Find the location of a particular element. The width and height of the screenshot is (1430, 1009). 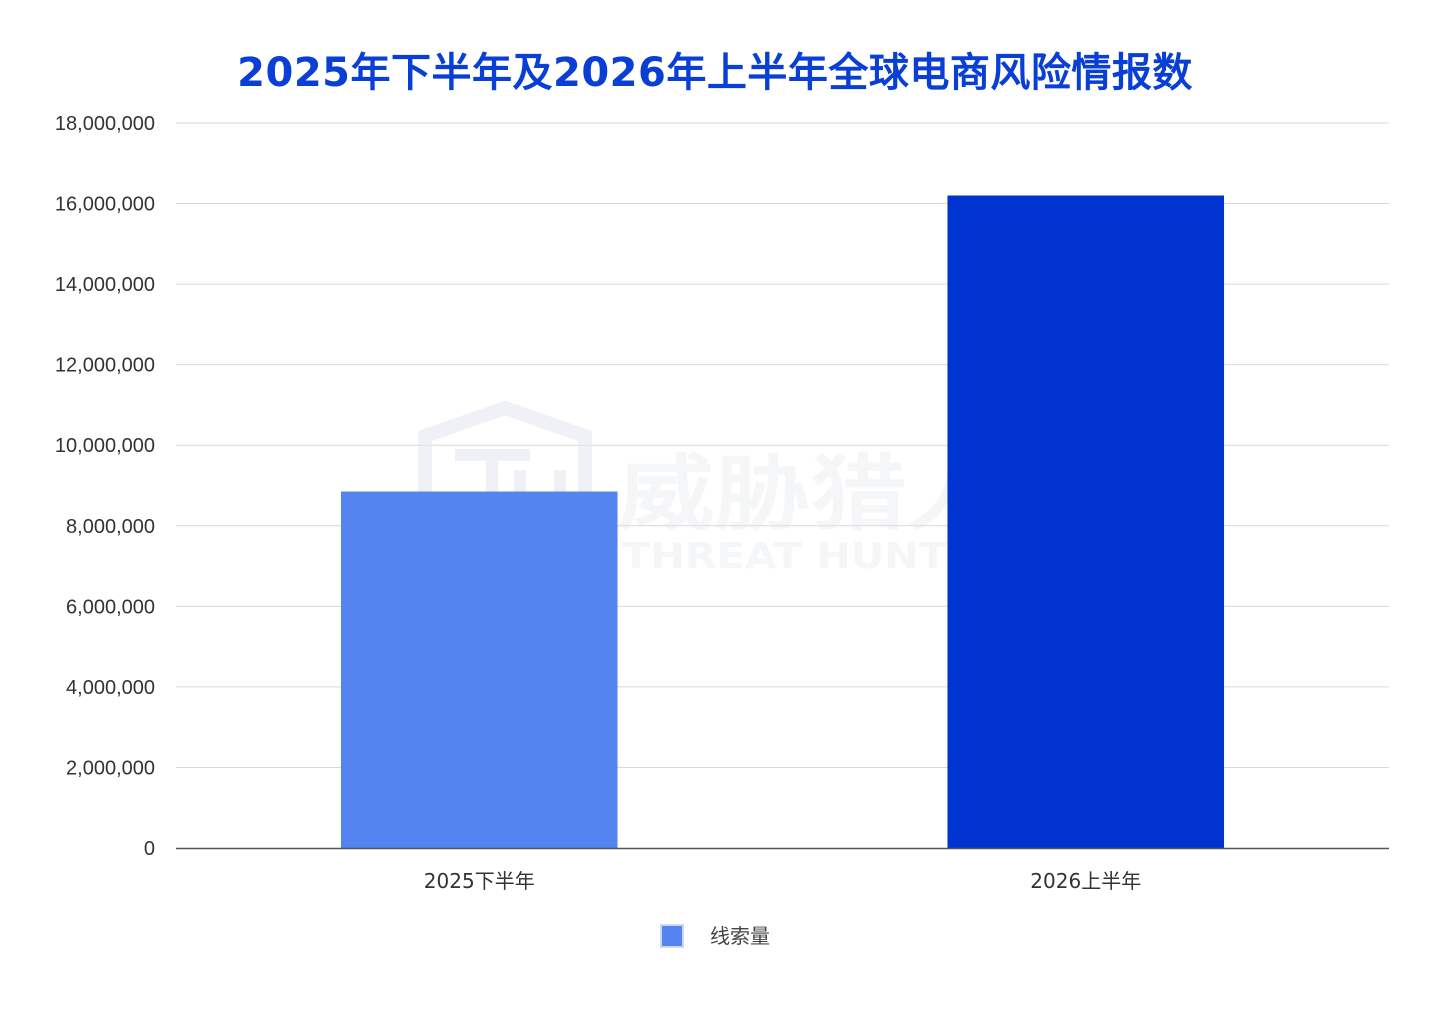

y-tick-label: 16,000,000 is located at coordinates (105, 205).